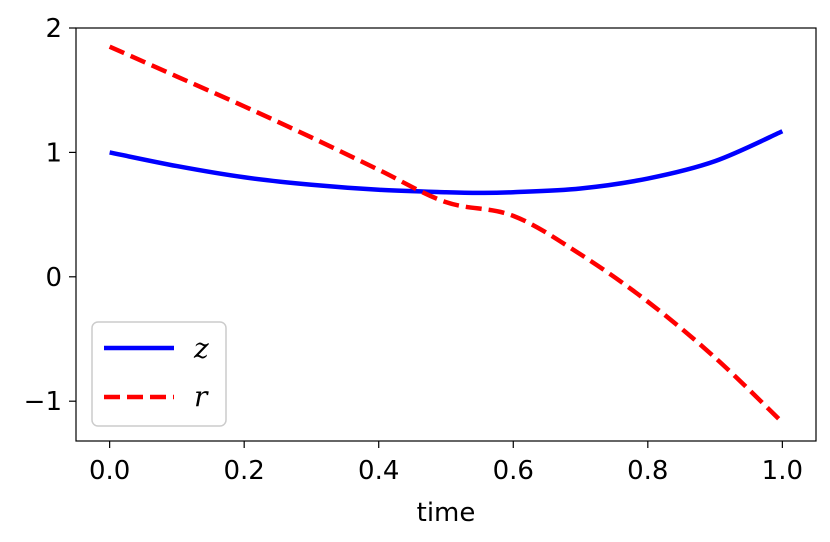 This screenshot has width=830, height=542. What do you see at coordinates (50, 215) in the screenshot?
I see `y-axis-ticks: −1 0 1 2` at bounding box center [50, 215].